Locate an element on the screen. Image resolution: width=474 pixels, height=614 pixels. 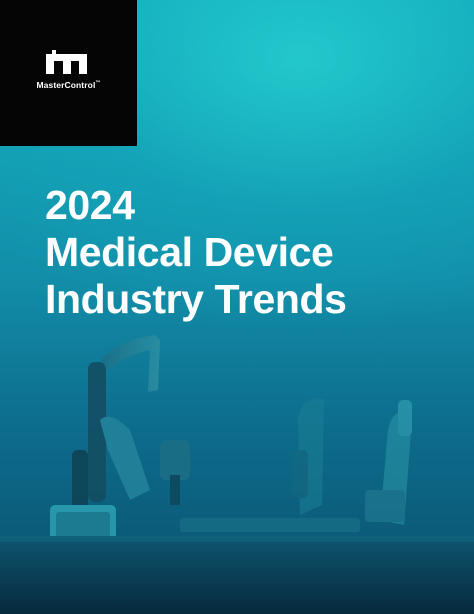
brand-logo-block: MasterControl™ is located at coordinates (68, 73).